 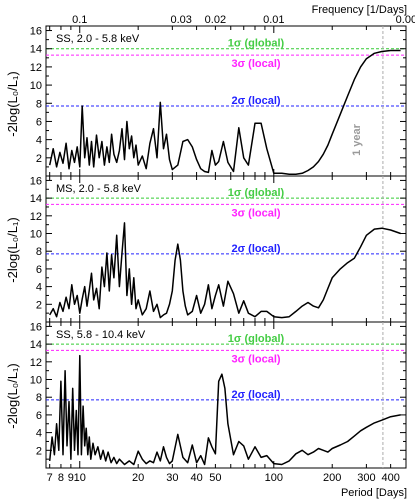 I want to click on panel-title: MS, 2.0 - 5.8 keV, so click(x=99, y=189).